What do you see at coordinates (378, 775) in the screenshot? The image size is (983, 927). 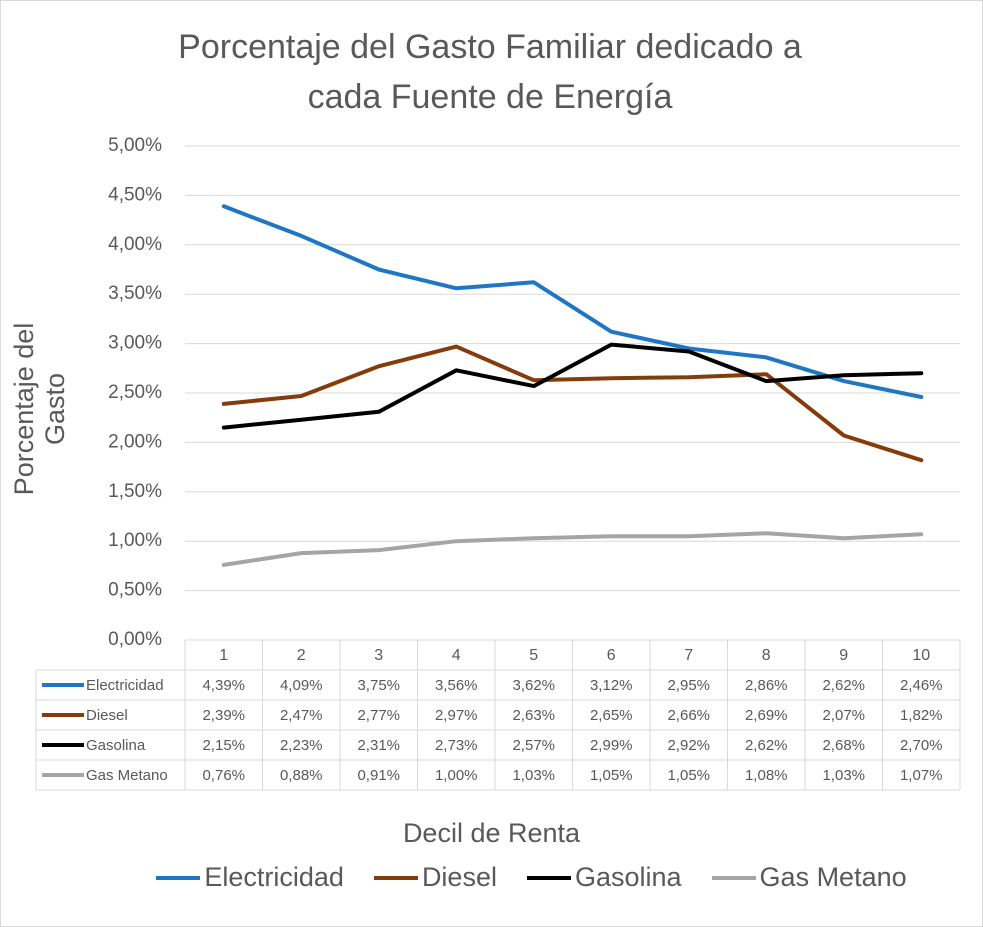 I see `data-label: 0,91%` at bounding box center [378, 775].